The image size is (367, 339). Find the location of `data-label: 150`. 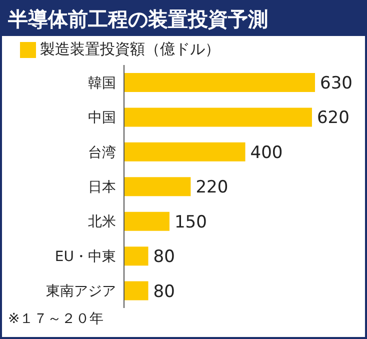

data-label: 150 is located at coordinates (190, 222).